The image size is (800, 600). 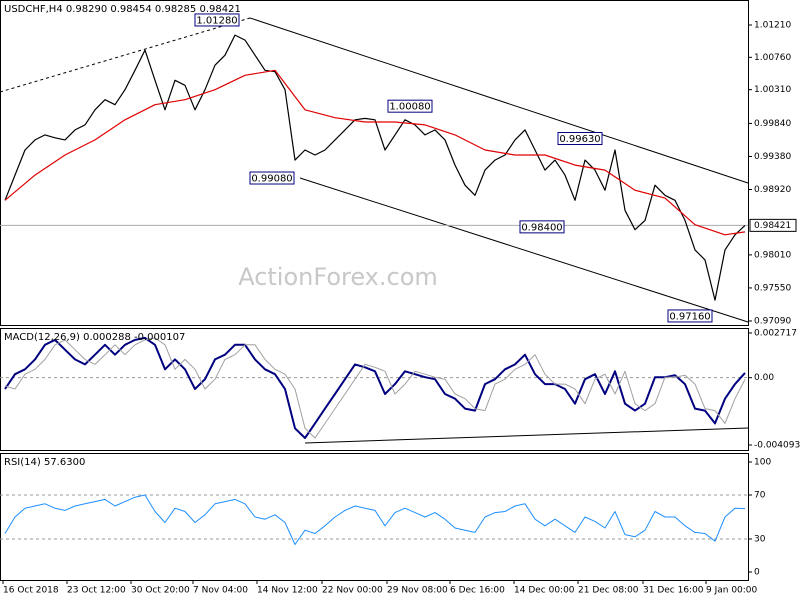 I want to click on annotation-label: 0.99080, so click(x=271, y=179).